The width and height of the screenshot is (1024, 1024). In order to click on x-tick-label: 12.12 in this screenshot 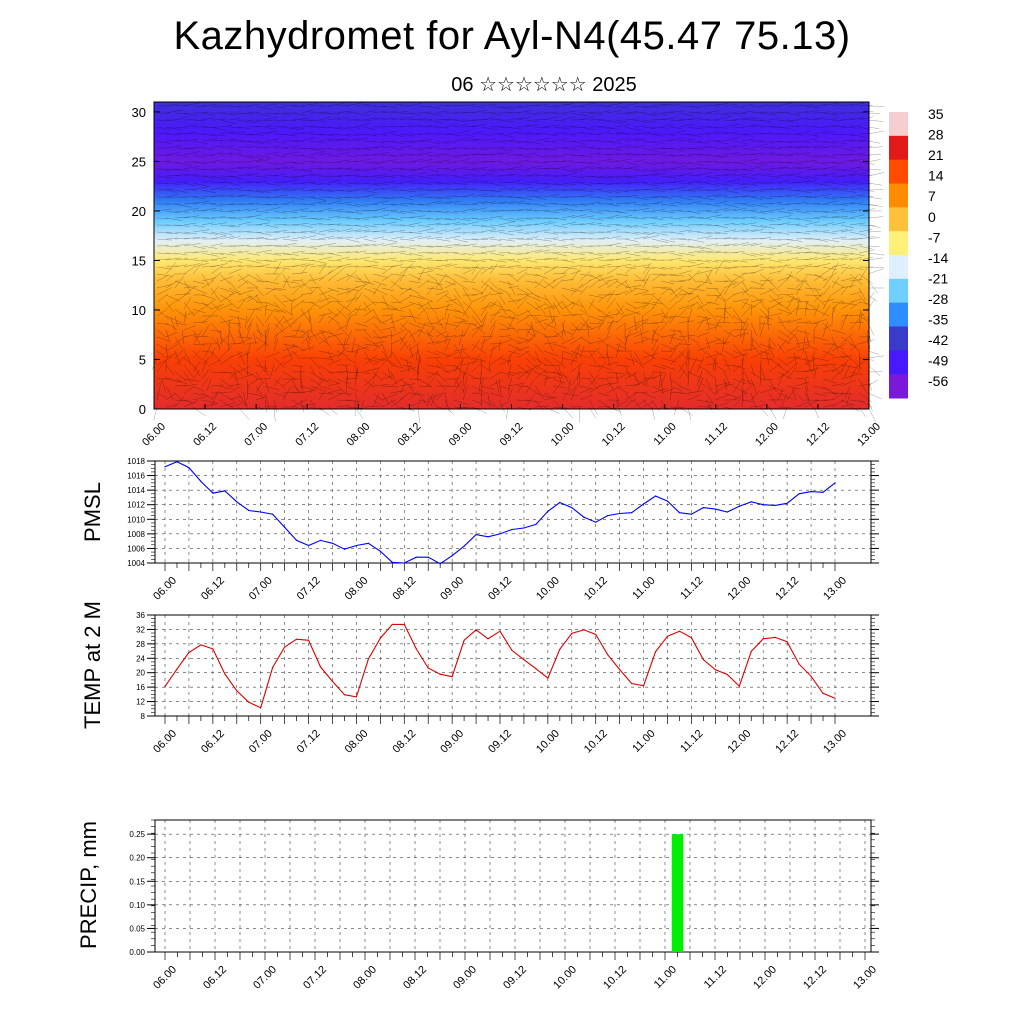, I will do `click(815, 978)`.